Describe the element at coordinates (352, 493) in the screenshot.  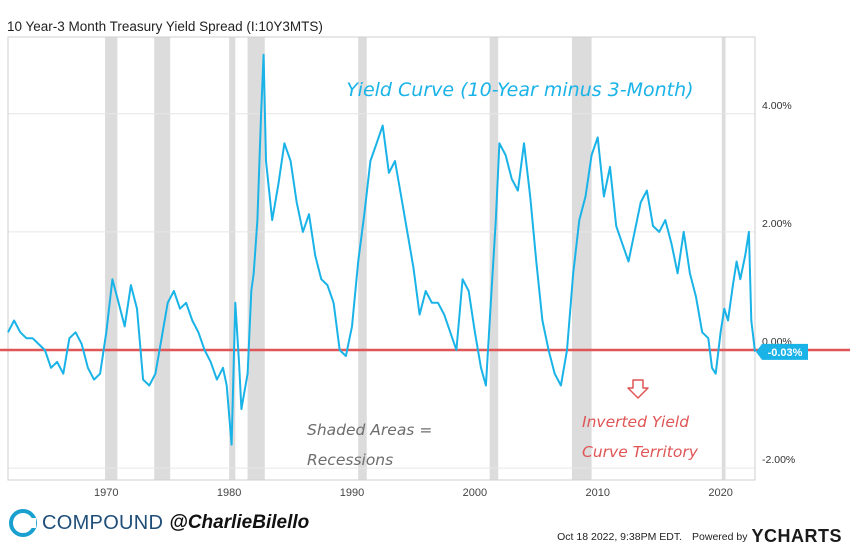
I see `x-tick-label: 1990` at that location.